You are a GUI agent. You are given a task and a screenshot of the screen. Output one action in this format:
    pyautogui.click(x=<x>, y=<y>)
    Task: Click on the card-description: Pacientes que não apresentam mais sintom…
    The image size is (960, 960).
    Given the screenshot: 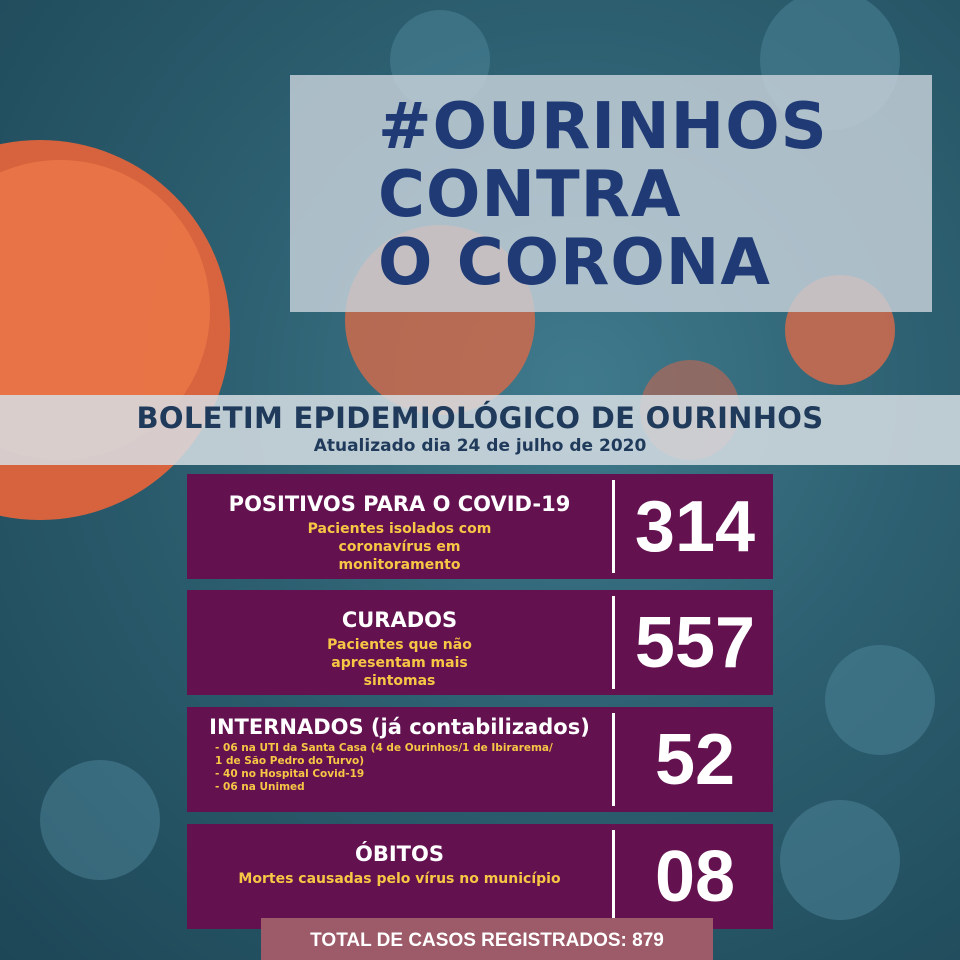 What is the action you would take?
    pyautogui.click(x=399, y=663)
    